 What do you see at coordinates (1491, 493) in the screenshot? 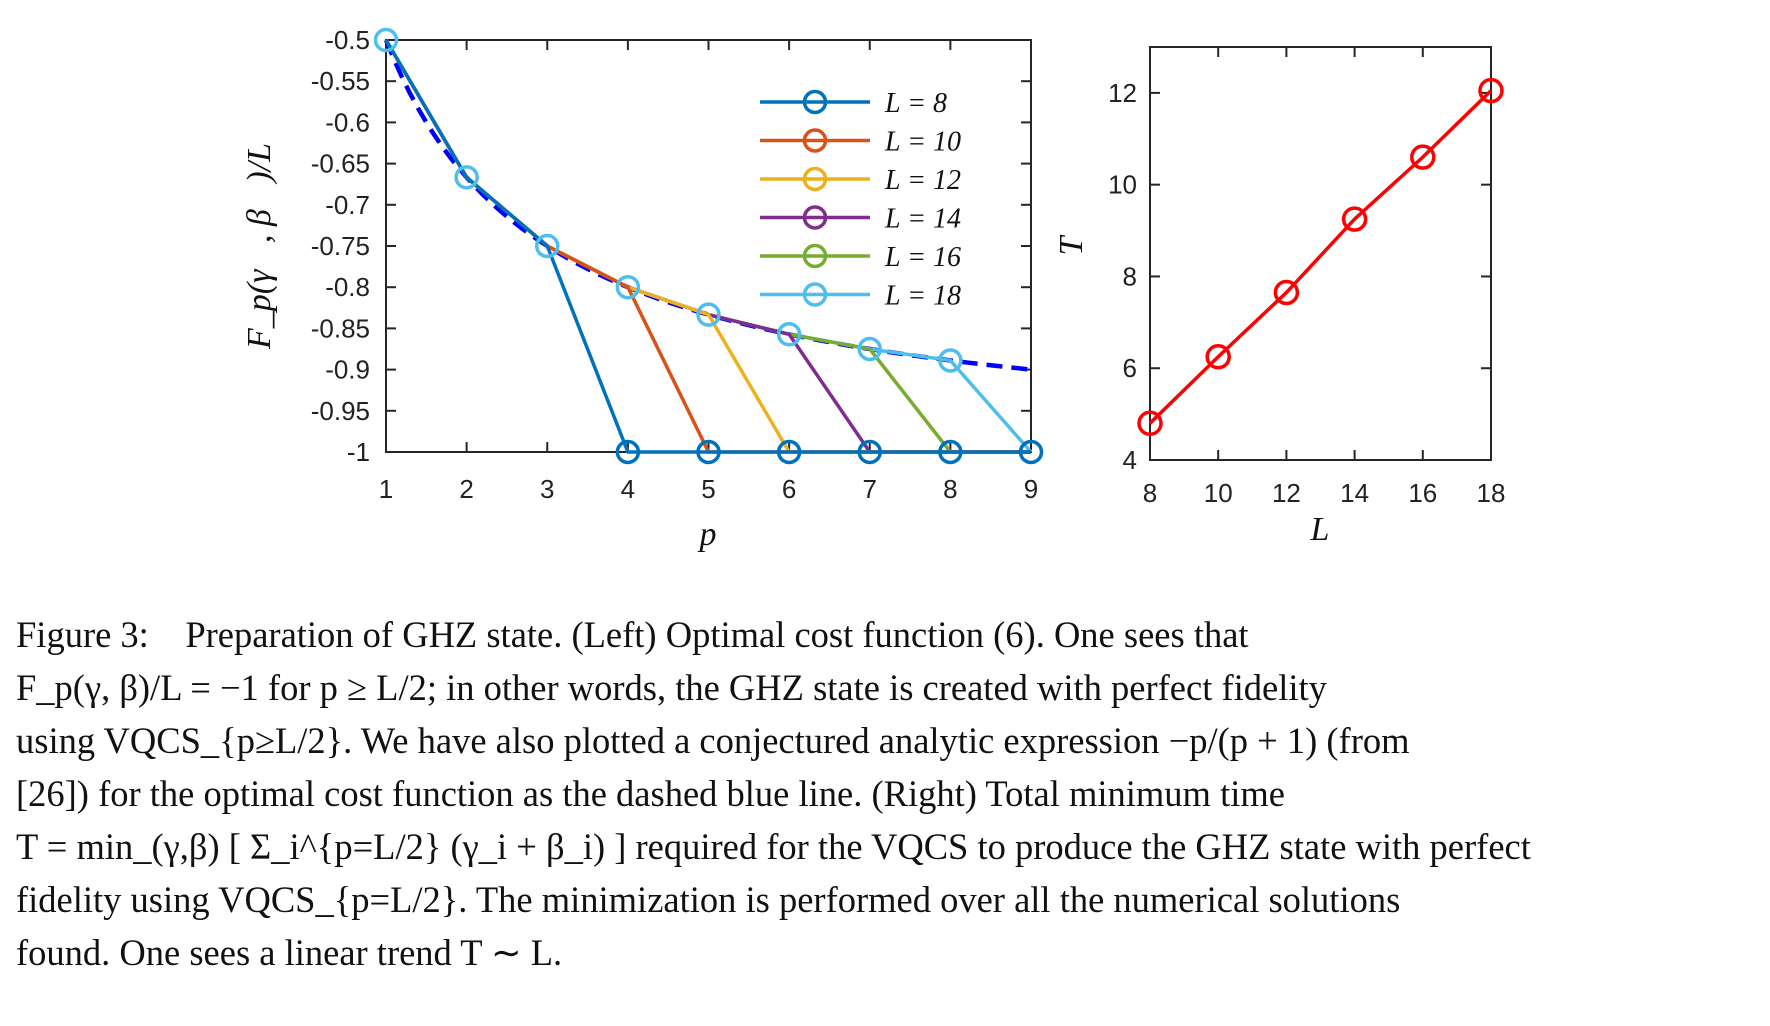
I see `right-x-tick-label: 18` at bounding box center [1491, 493].